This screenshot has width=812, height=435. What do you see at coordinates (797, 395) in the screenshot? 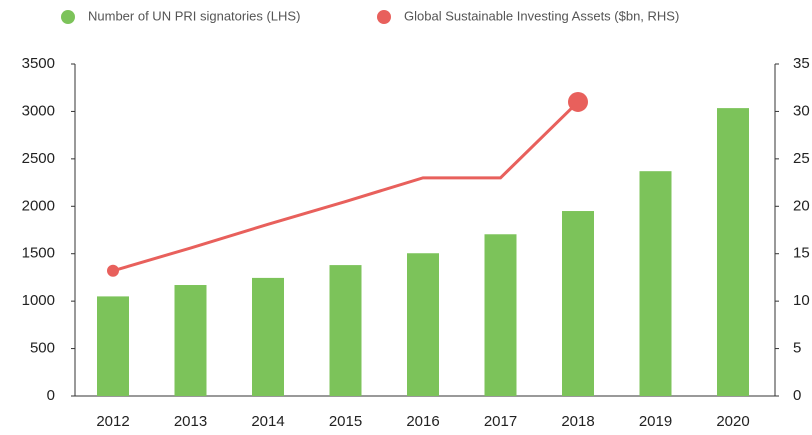
I see `y2-tick-label: 0` at bounding box center [797, 395].